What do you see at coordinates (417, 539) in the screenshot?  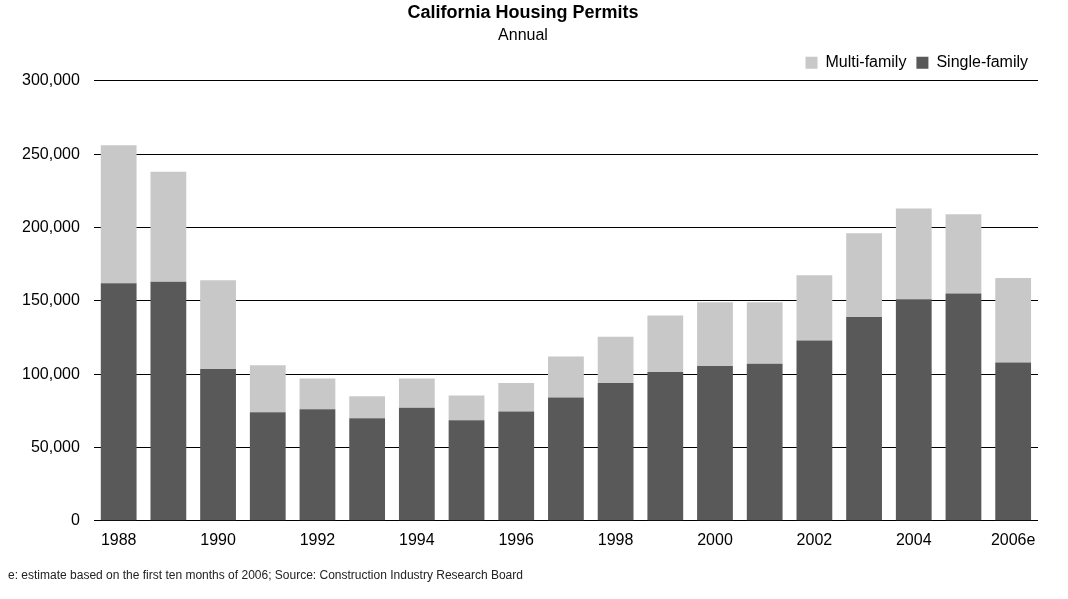 I see `x-tick-label: 1994` at bounding box center [417, 539].